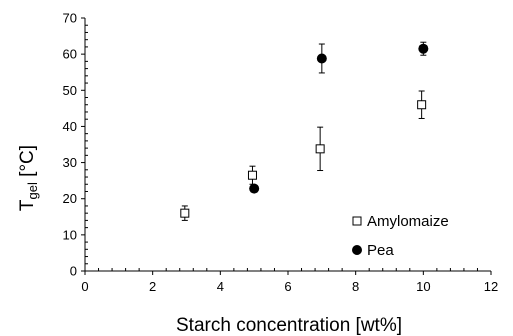 This screenshot has height=336, width=513. What do you see at coordinates (70, 198) in the screenshot?
I see `y-tick-label: 20` at bounding box center [70, 198].